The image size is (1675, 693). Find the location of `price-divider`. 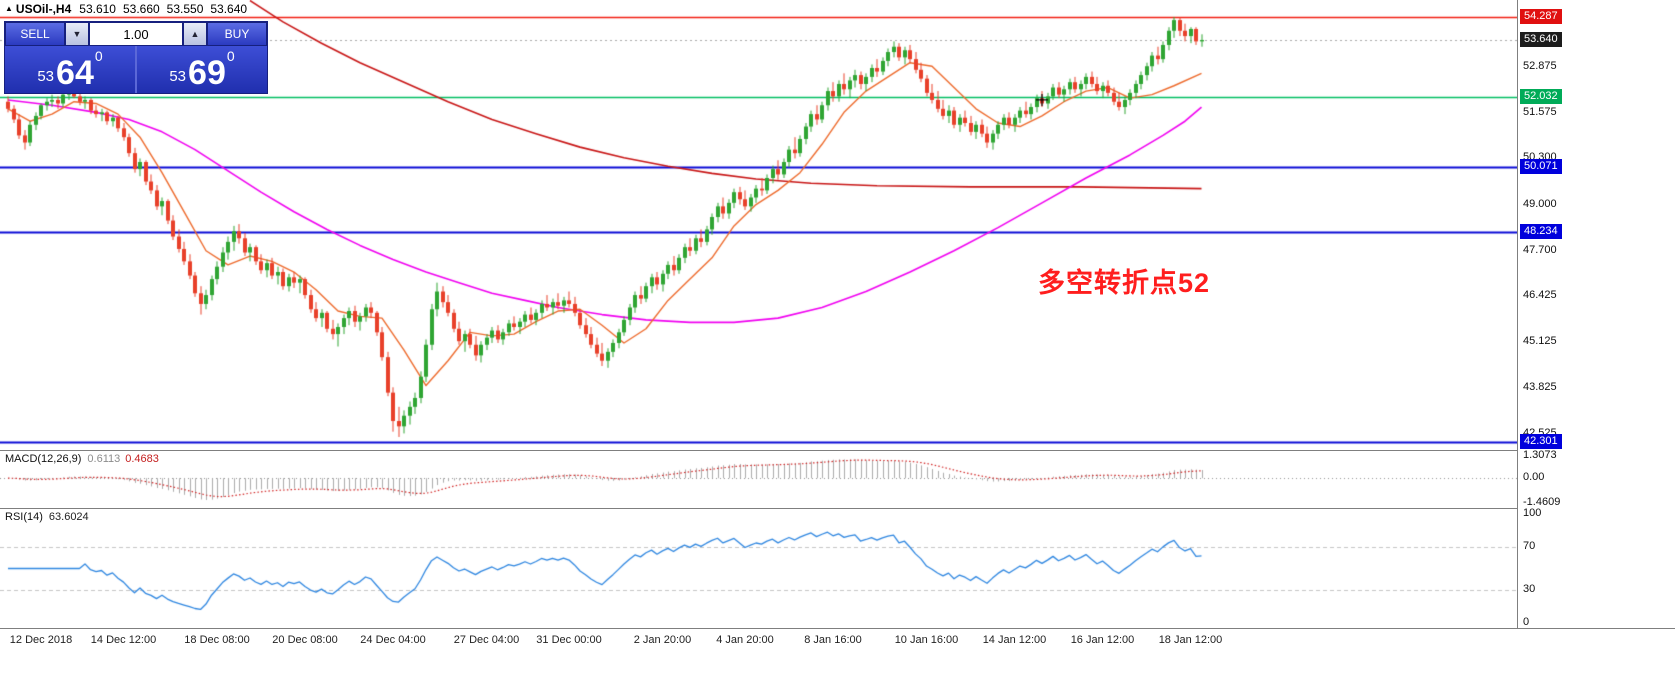

price-divider is located at coordinates (136, 69).